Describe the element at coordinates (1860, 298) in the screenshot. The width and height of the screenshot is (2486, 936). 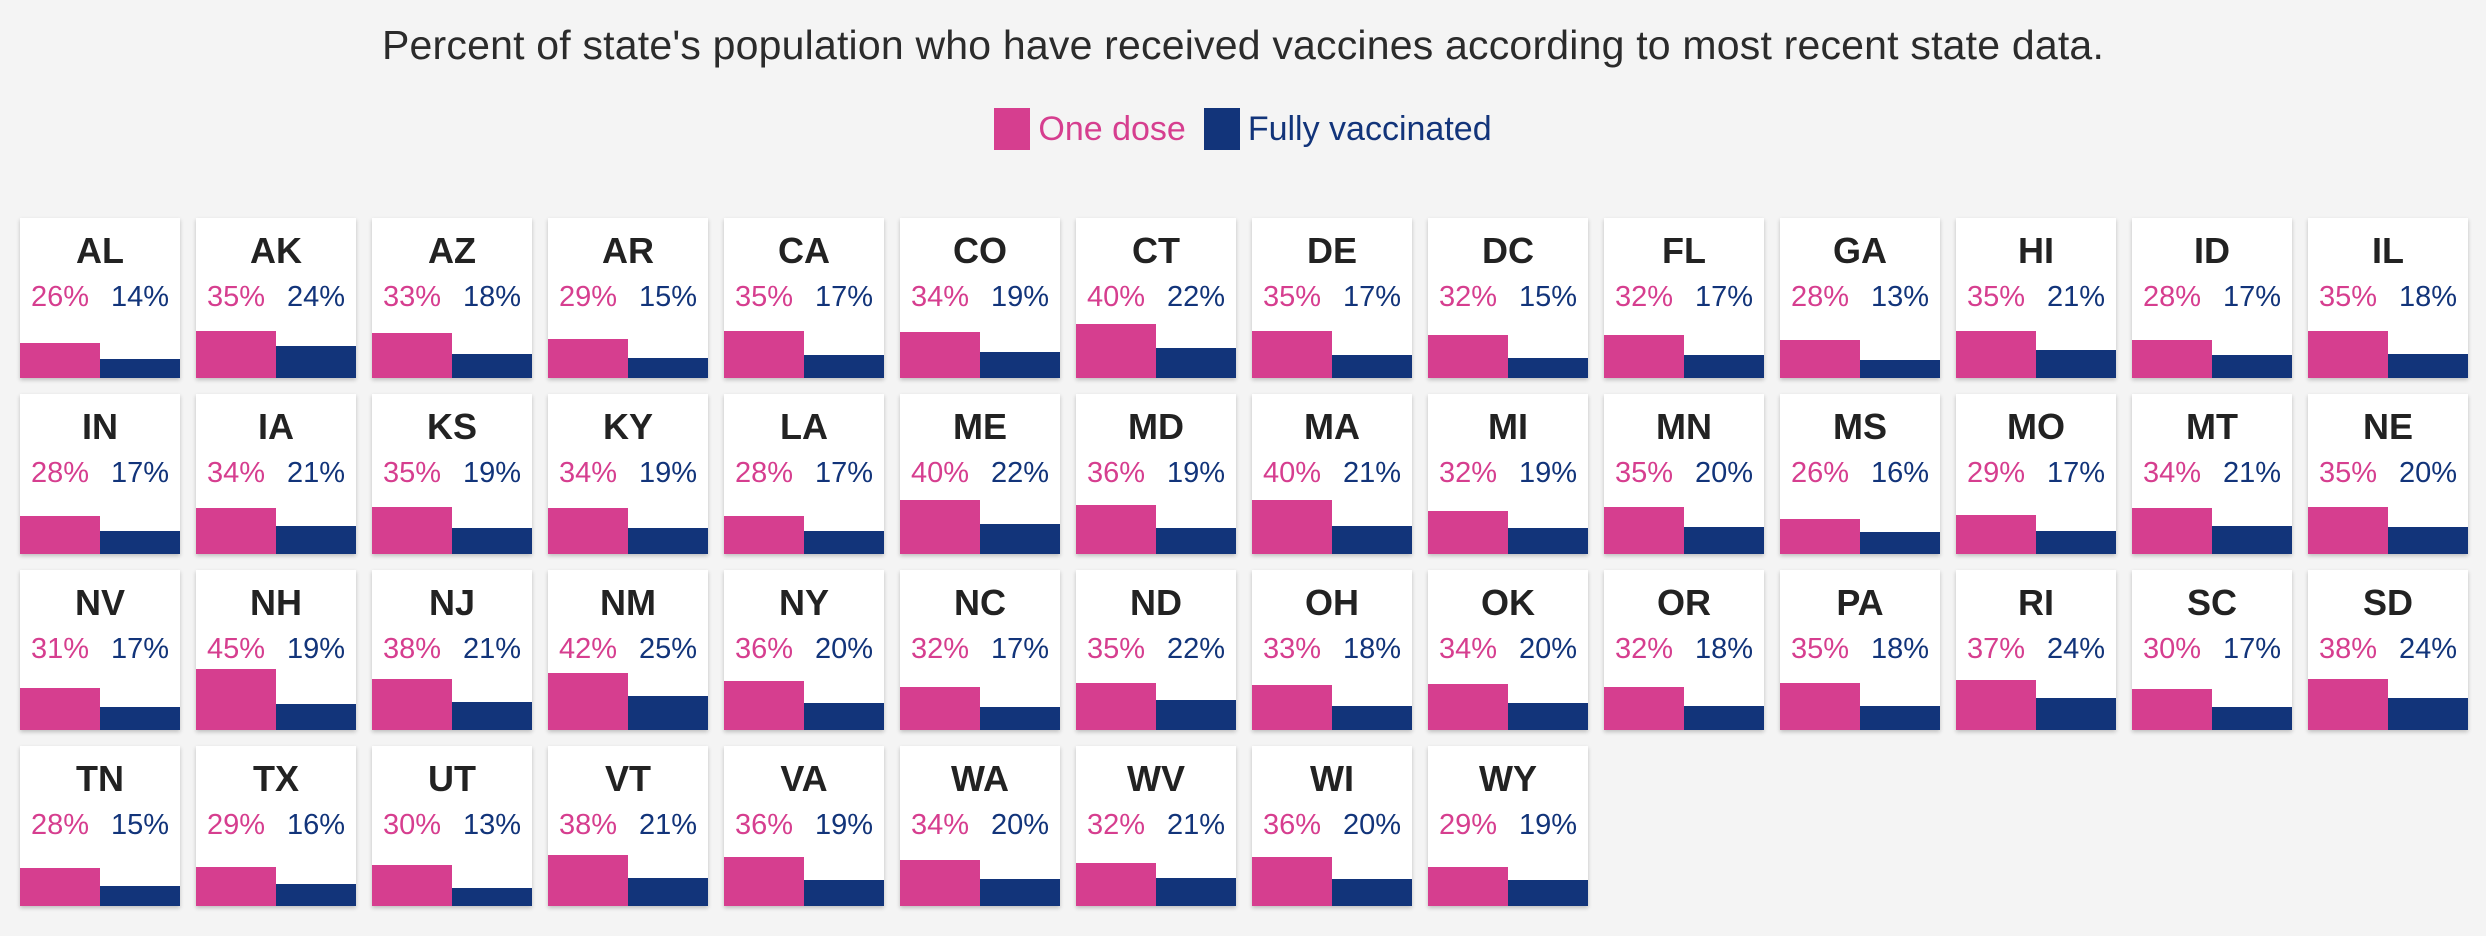
I see `state-card: GA 28% 13%` at that location.